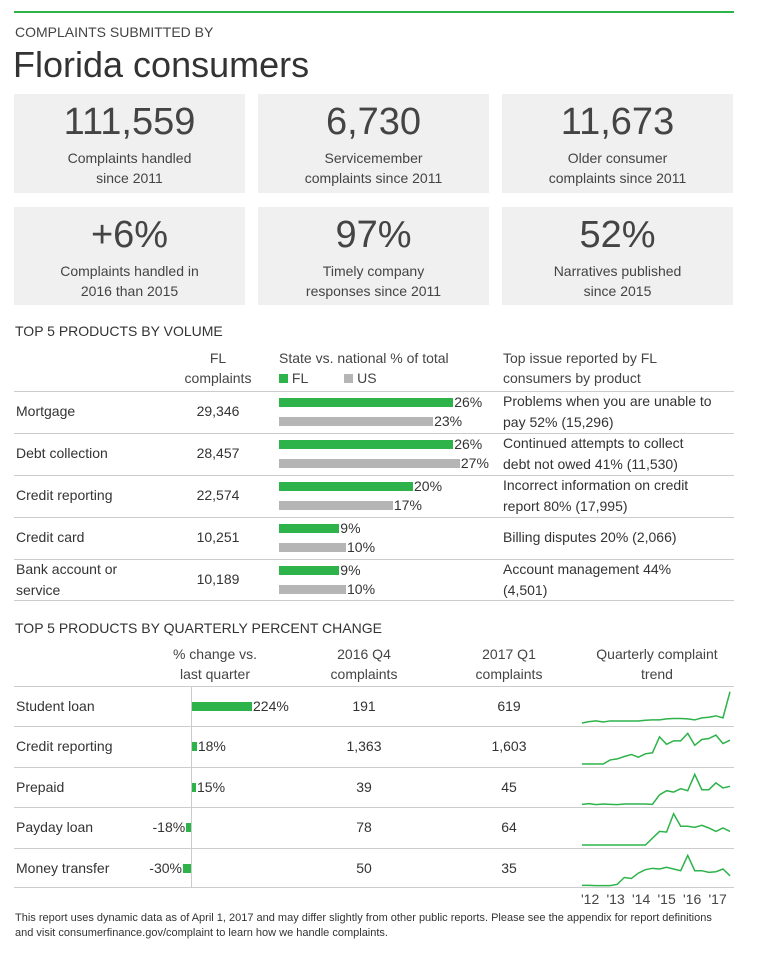 This screenshot has width=760, height=956. I want to click on stat-label: Complaints handled in, so click(129, 271).